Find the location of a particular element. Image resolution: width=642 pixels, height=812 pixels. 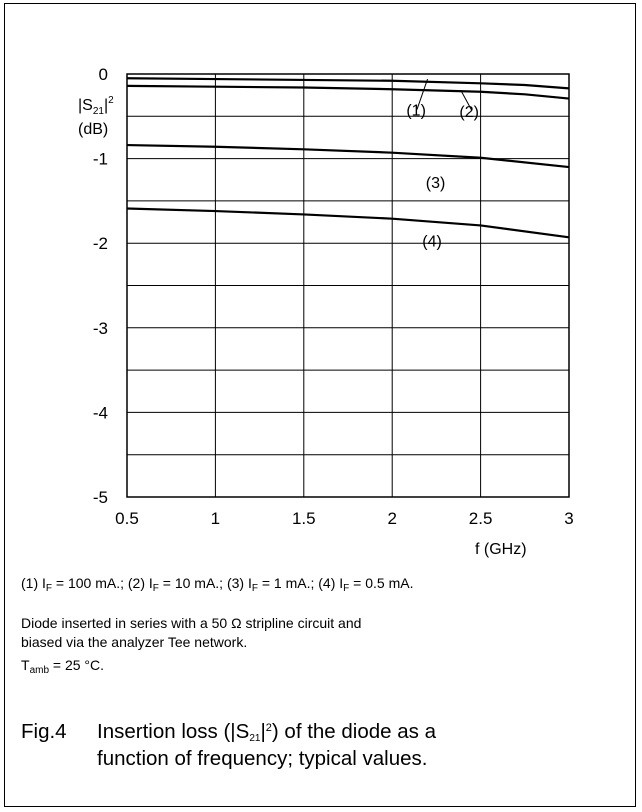

series-label: (2) is located at coordinates (469, 112).